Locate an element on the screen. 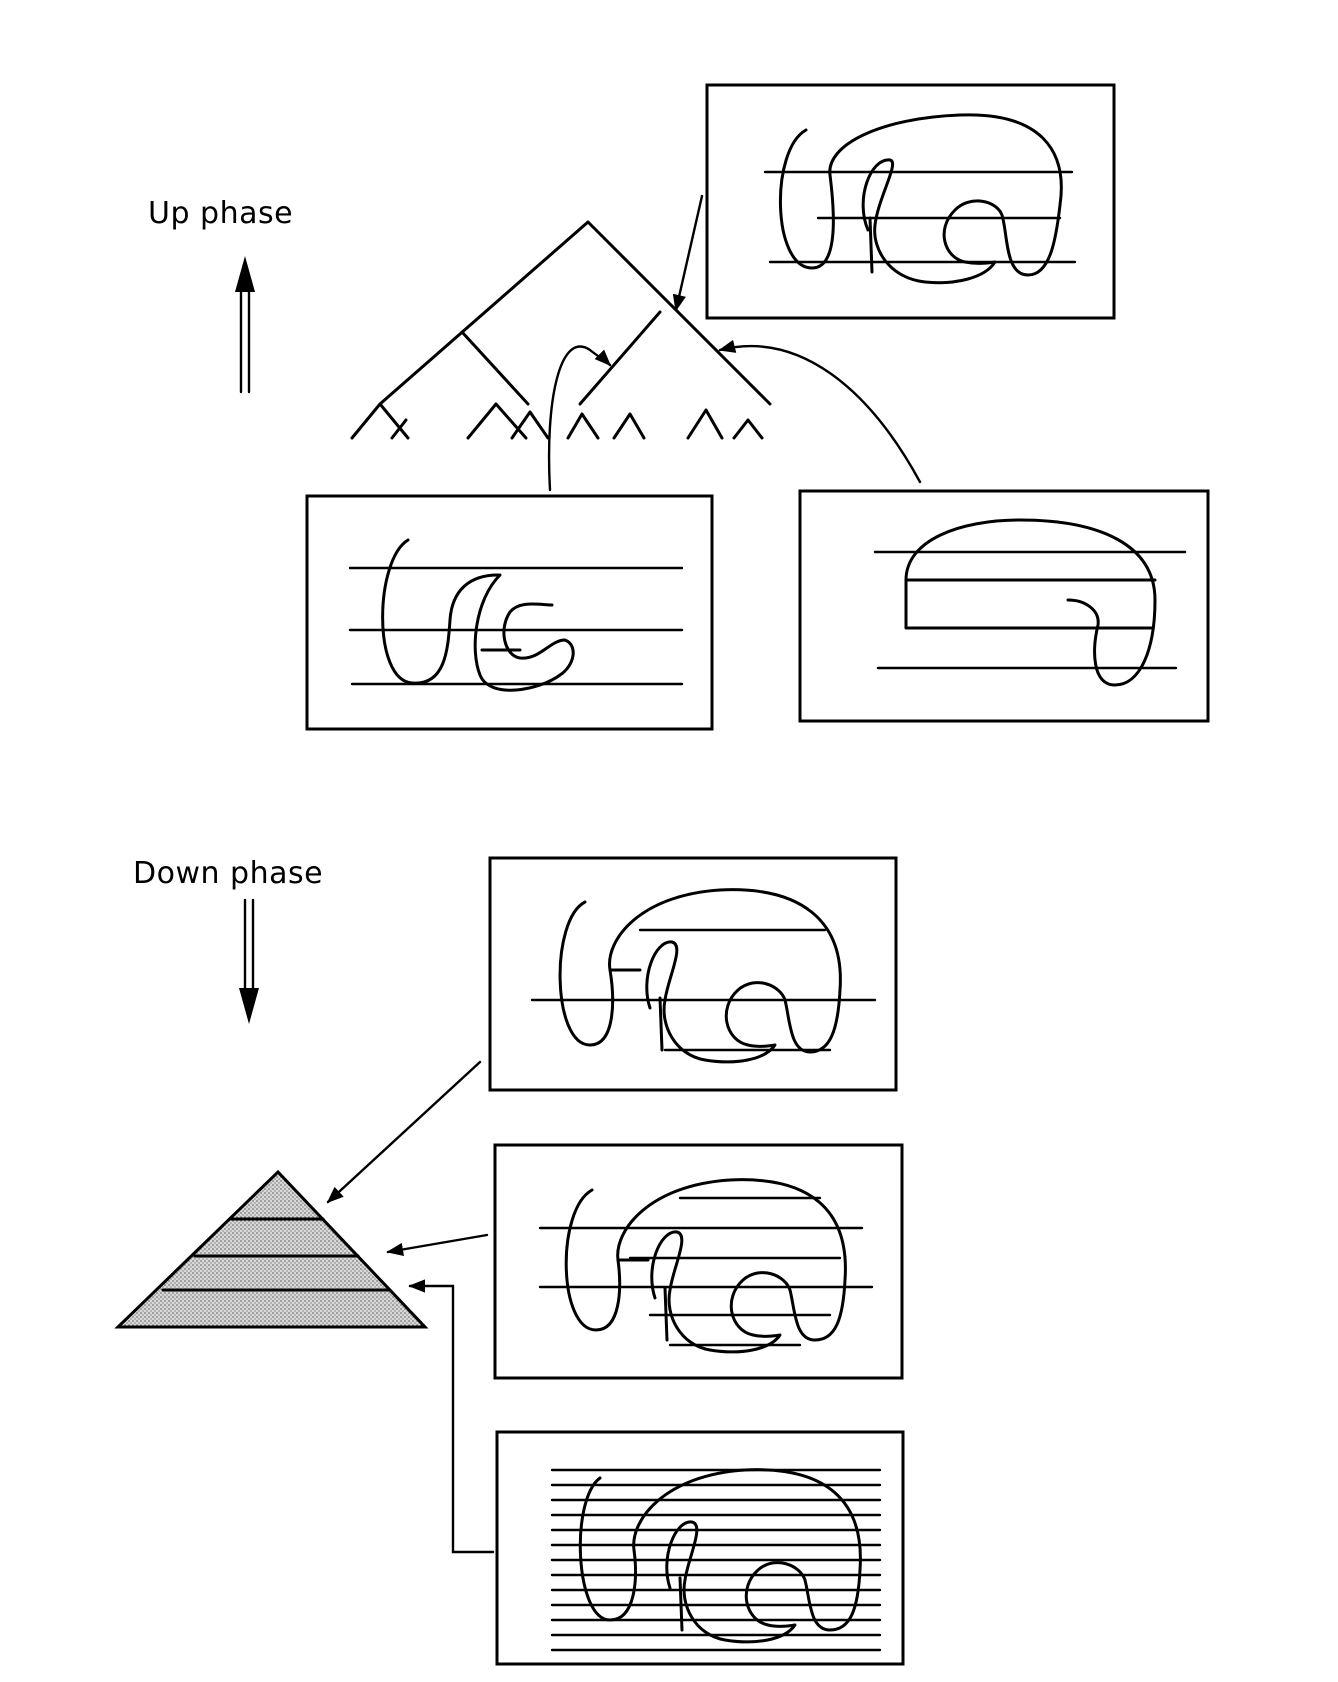 The height and width of the screenshot is (1682, 1338). arrow-box1-to-pyramid is located at coordinates (404, 1132).